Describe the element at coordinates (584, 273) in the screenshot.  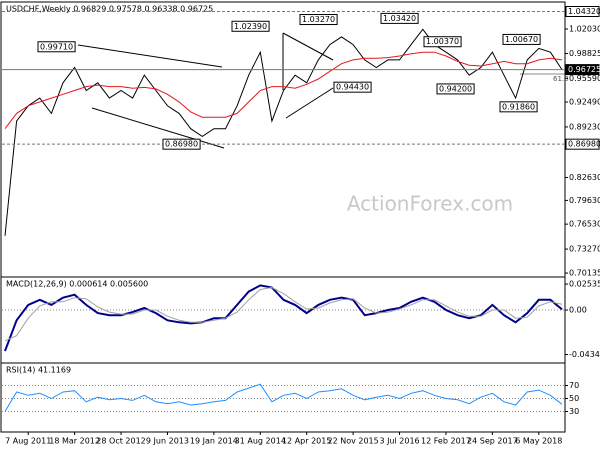
I see `y-tick-label: 0.70135` at that location.